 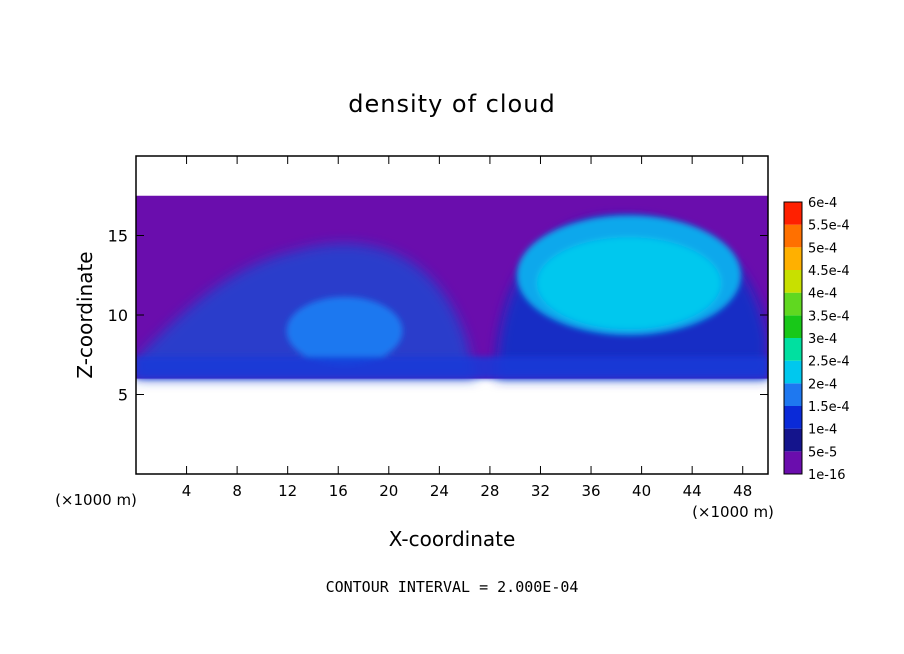 I want to click on colorbar-label: 5e-5, so click(x=822, y=452).